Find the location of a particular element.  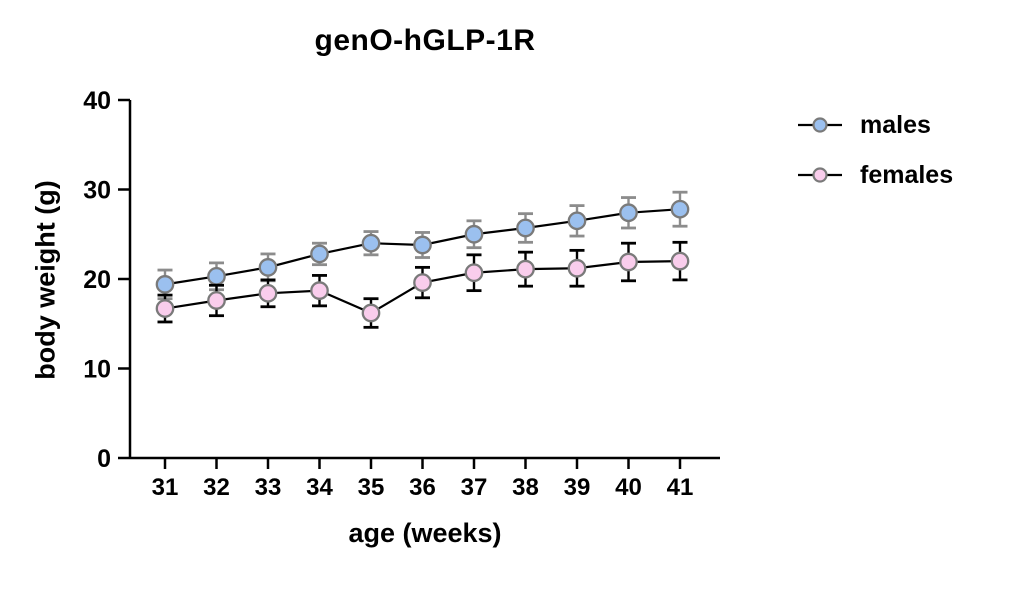

x-tick-label: 35 is located at coordinates (371, 487).